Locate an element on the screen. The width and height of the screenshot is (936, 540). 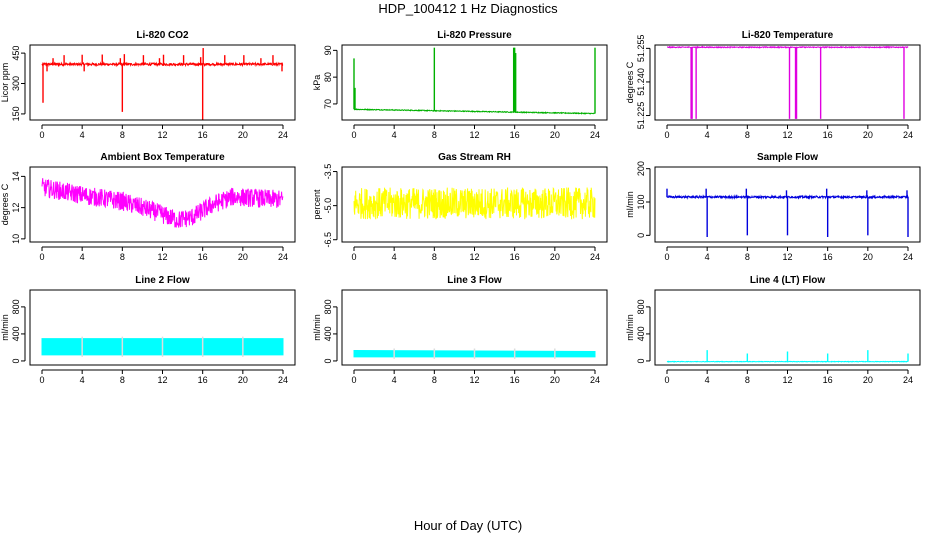
y-tick-label: 10 is located at coordinates (16, 239).